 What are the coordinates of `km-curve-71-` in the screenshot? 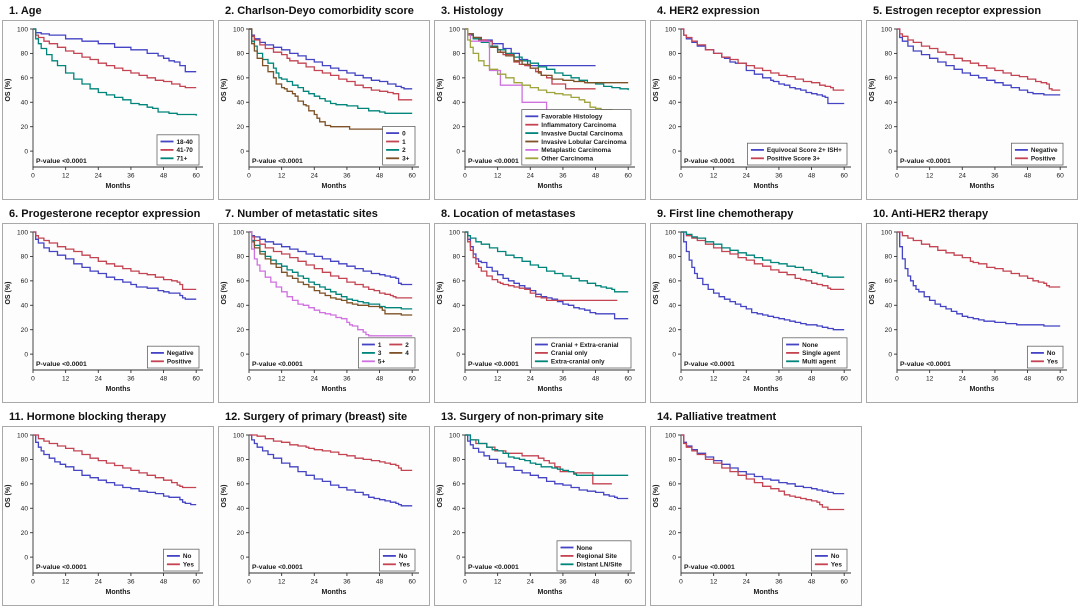 It's located at (115, 72).